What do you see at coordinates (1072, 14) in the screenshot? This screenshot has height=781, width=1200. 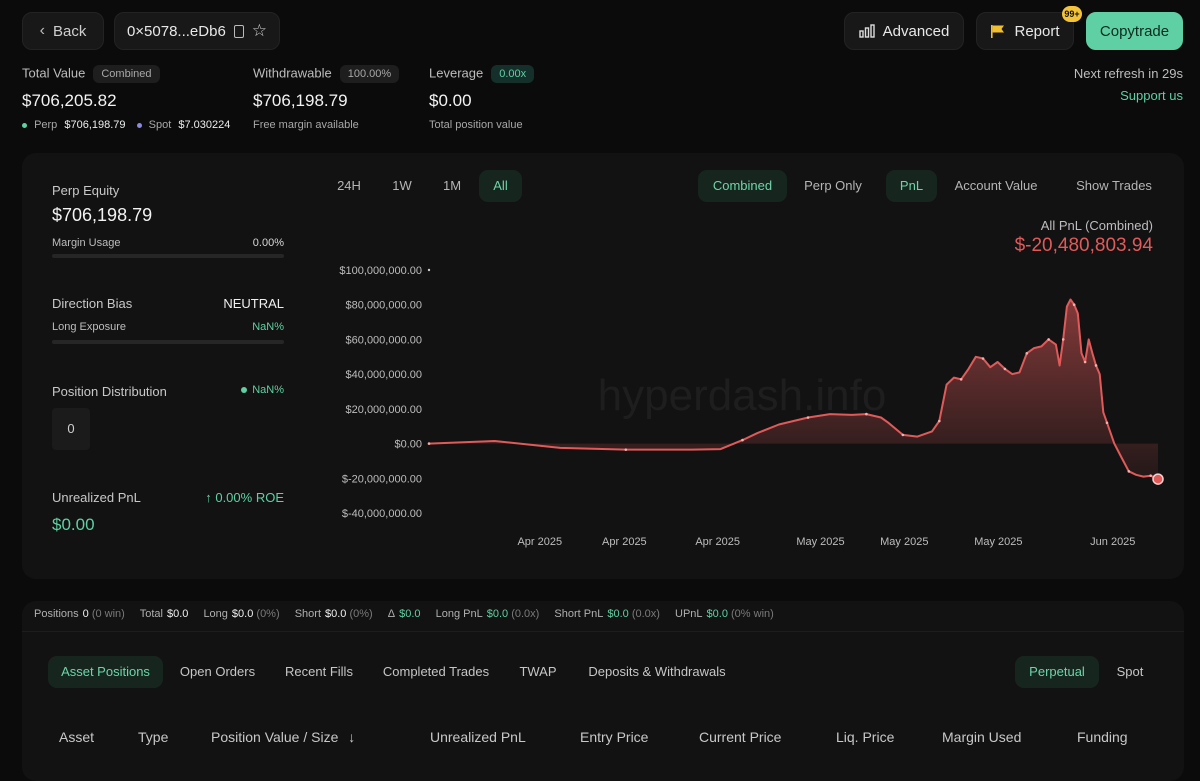 I see `report-badge: 99+` at bounding box center [1072, 14].